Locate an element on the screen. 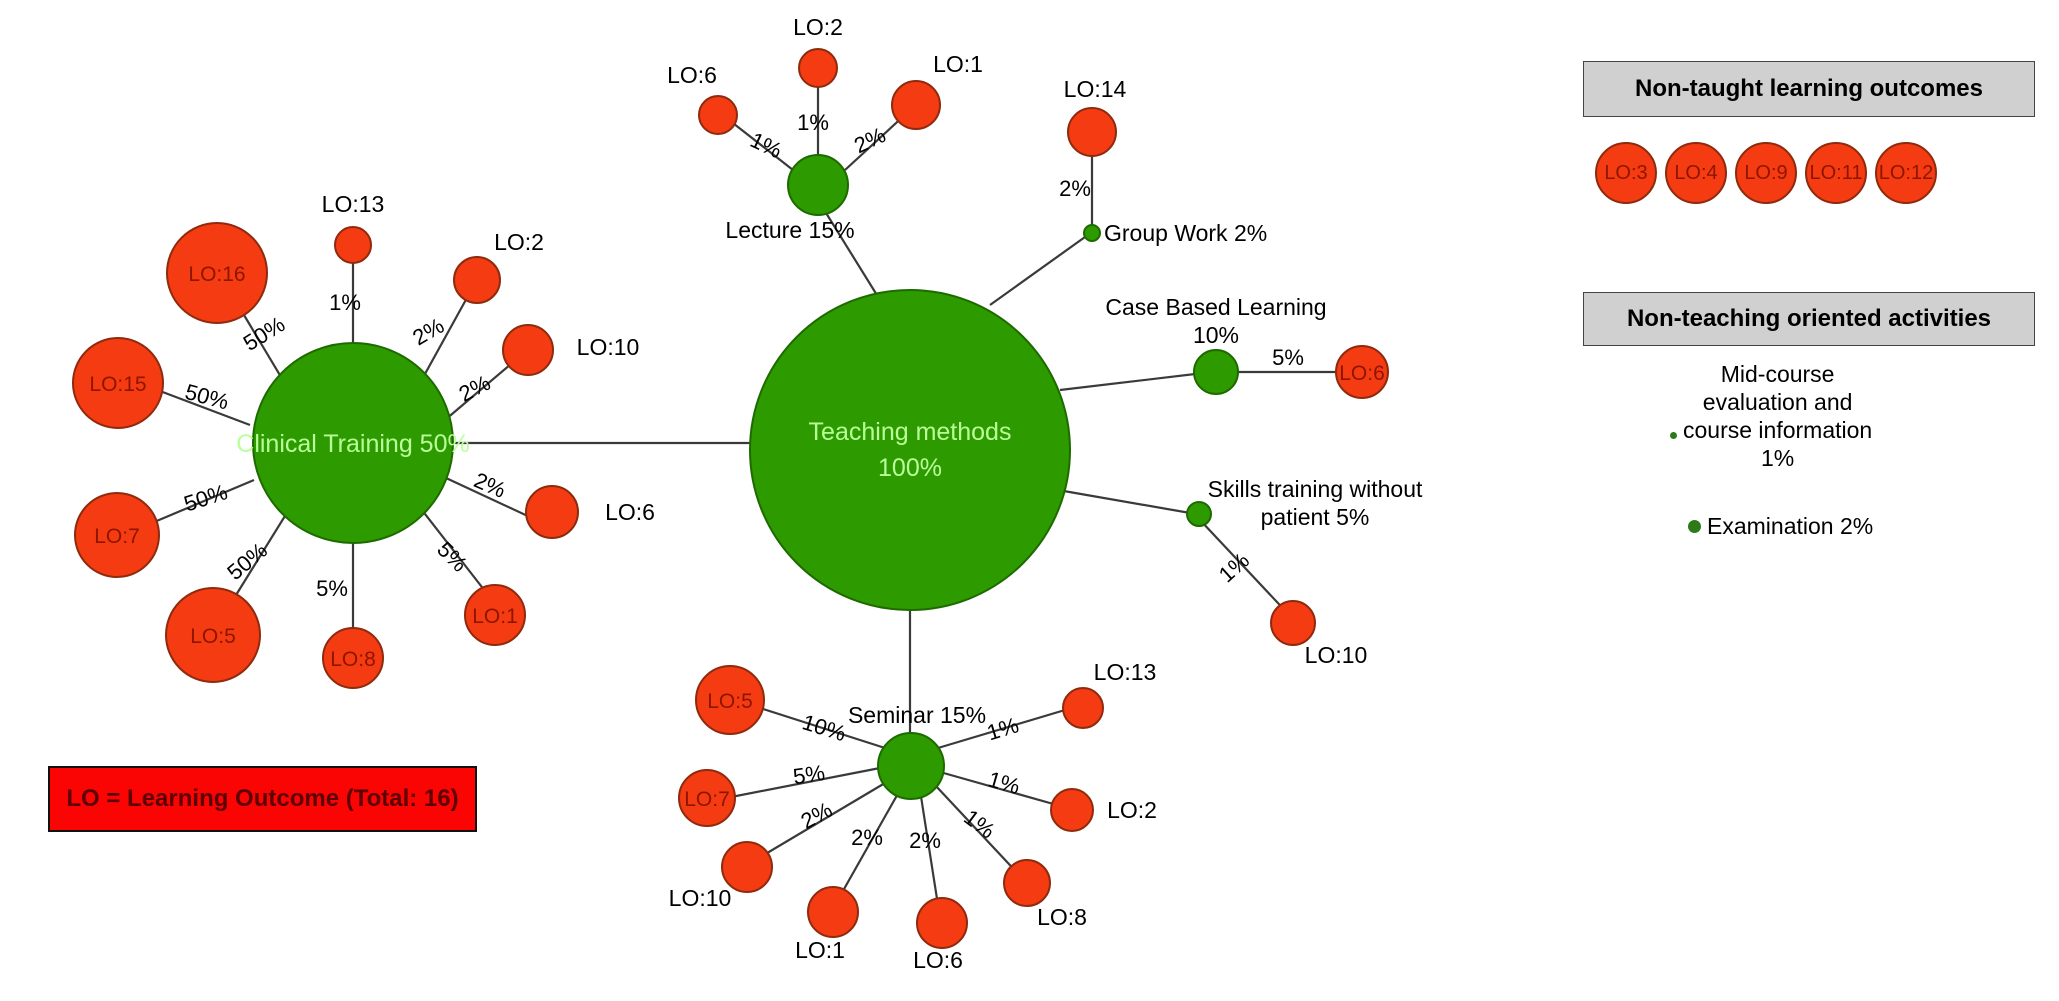  legend-lo-chip-lo9: LO:9 is located at coordinates (1766, 173).